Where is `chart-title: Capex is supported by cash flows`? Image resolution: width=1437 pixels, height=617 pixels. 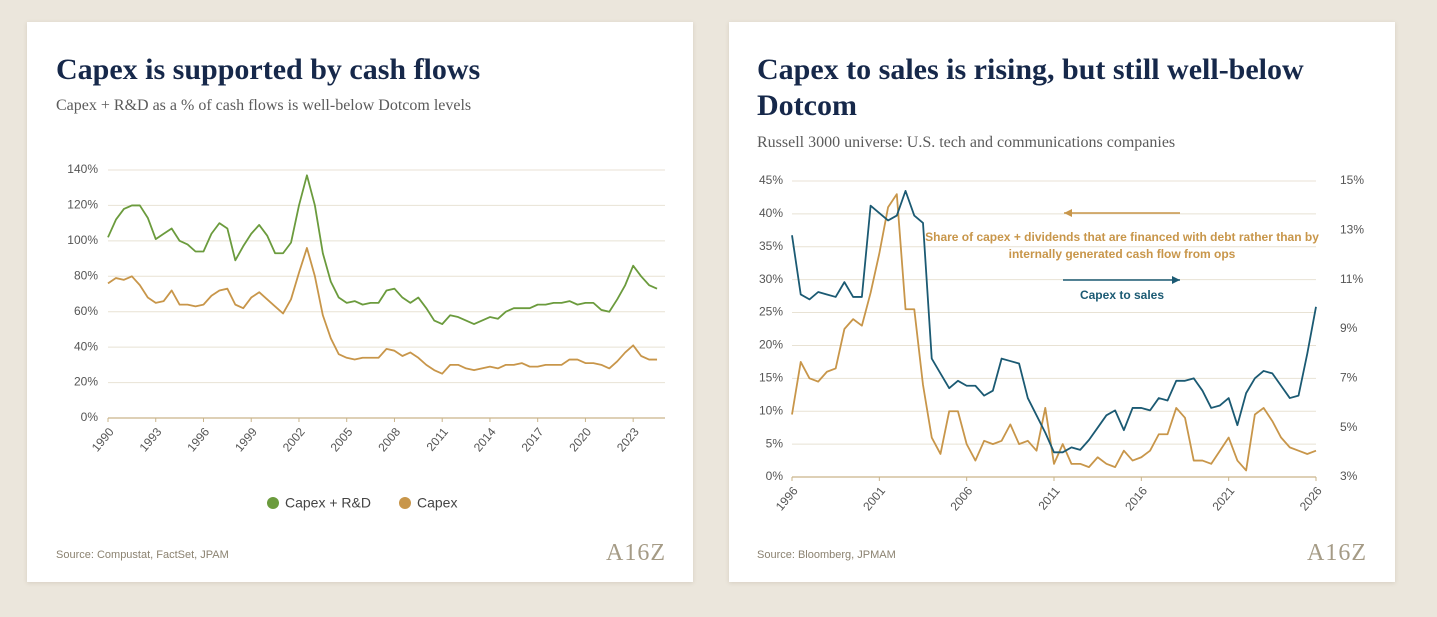
chart-title: Capex is supported by cash flows is located at coordinates (268, 69).